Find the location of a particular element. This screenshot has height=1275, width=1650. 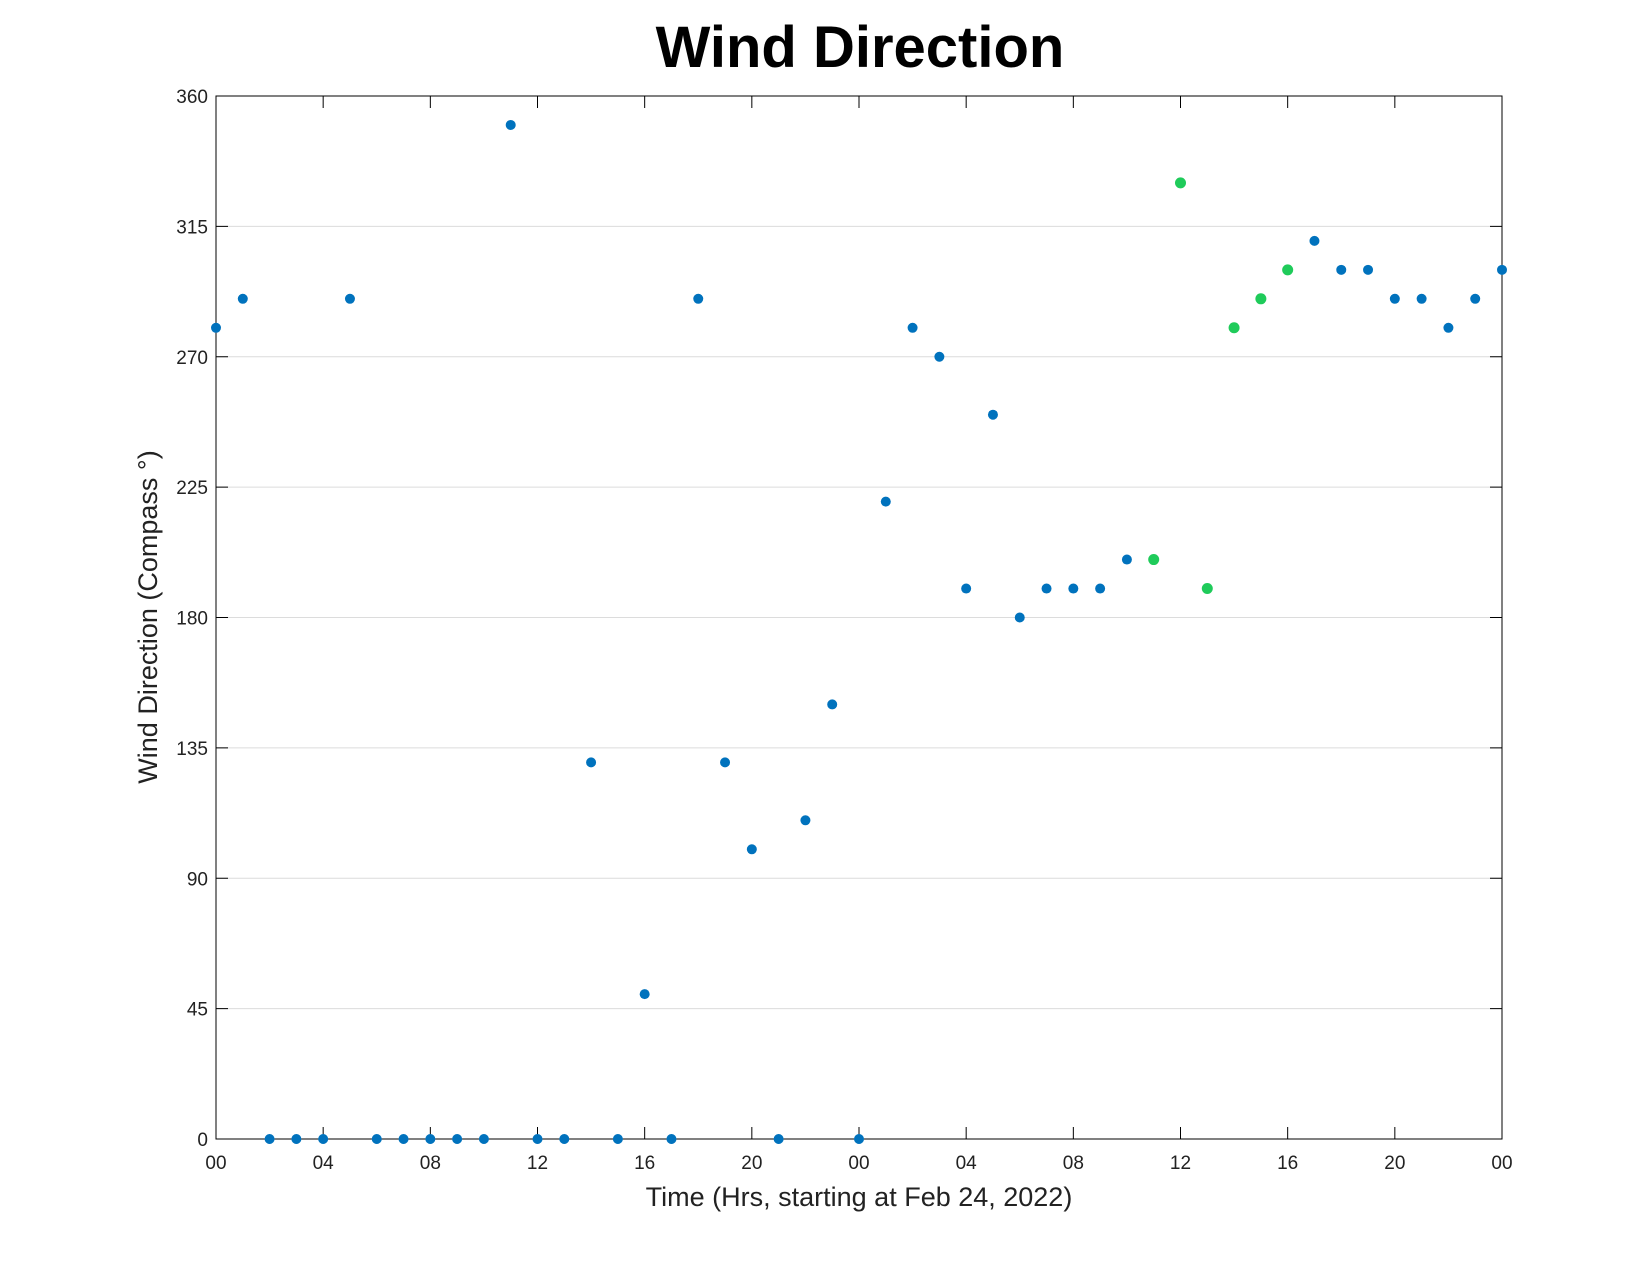

y-tick-label: 360 is located at coordinates (192, 97).